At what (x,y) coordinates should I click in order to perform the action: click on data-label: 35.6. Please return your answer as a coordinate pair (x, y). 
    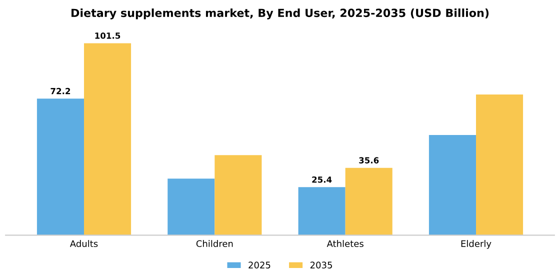
    Looking at the image, I should click on (369, 160).